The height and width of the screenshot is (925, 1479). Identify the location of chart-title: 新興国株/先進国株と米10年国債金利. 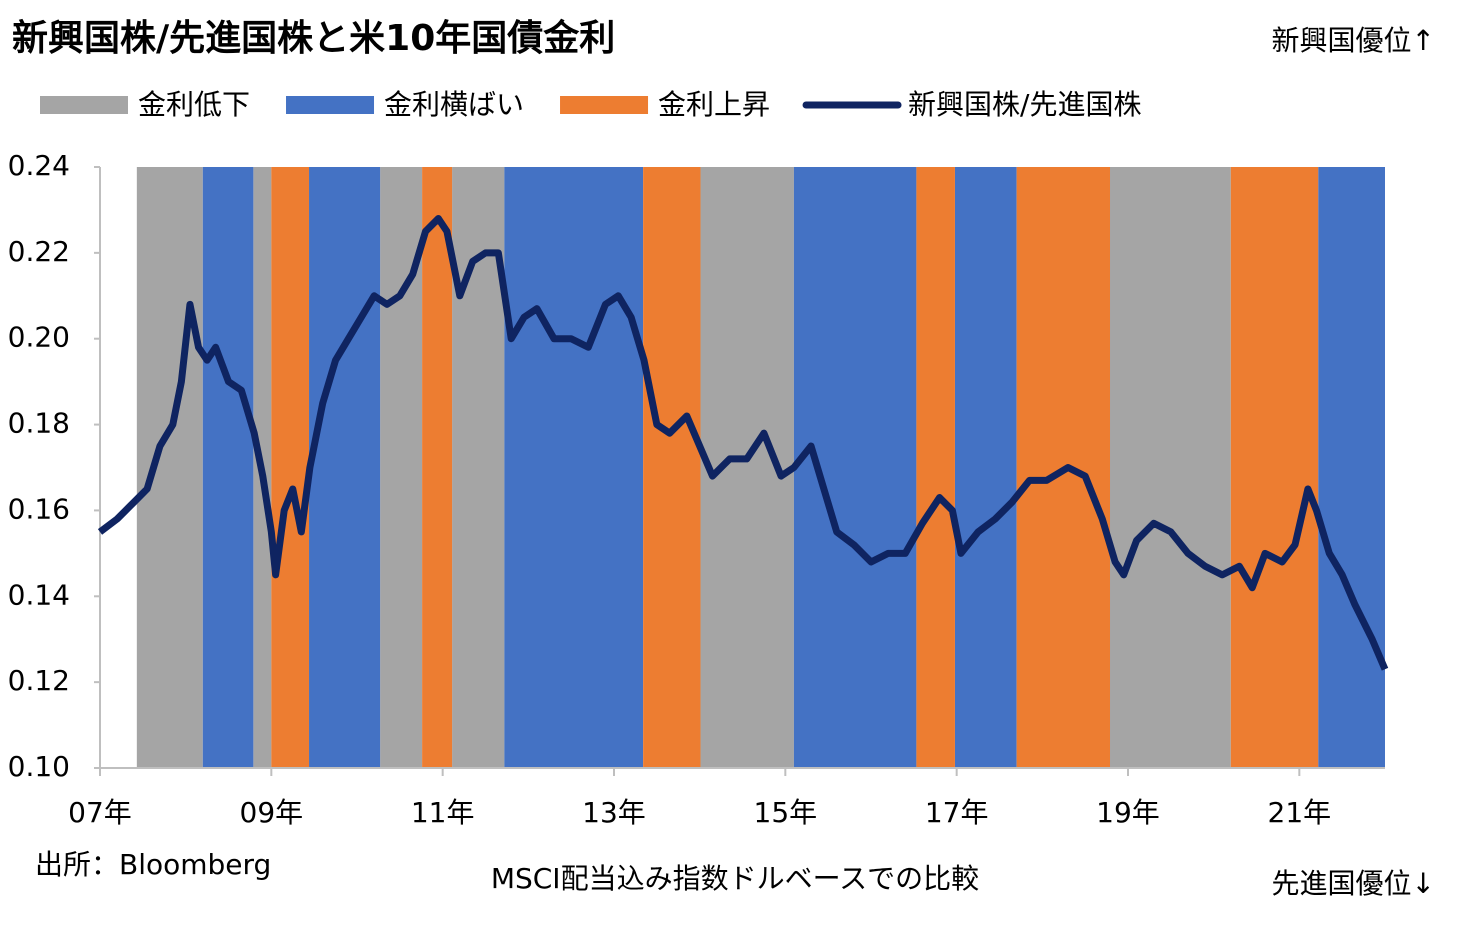
(313, 38).